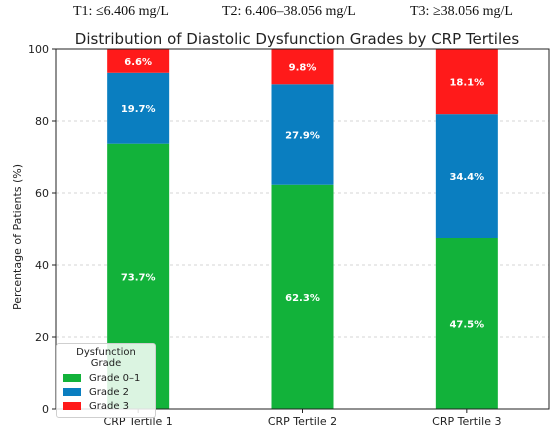  I want to click on y-tick-label: 60, so click(42, 193).